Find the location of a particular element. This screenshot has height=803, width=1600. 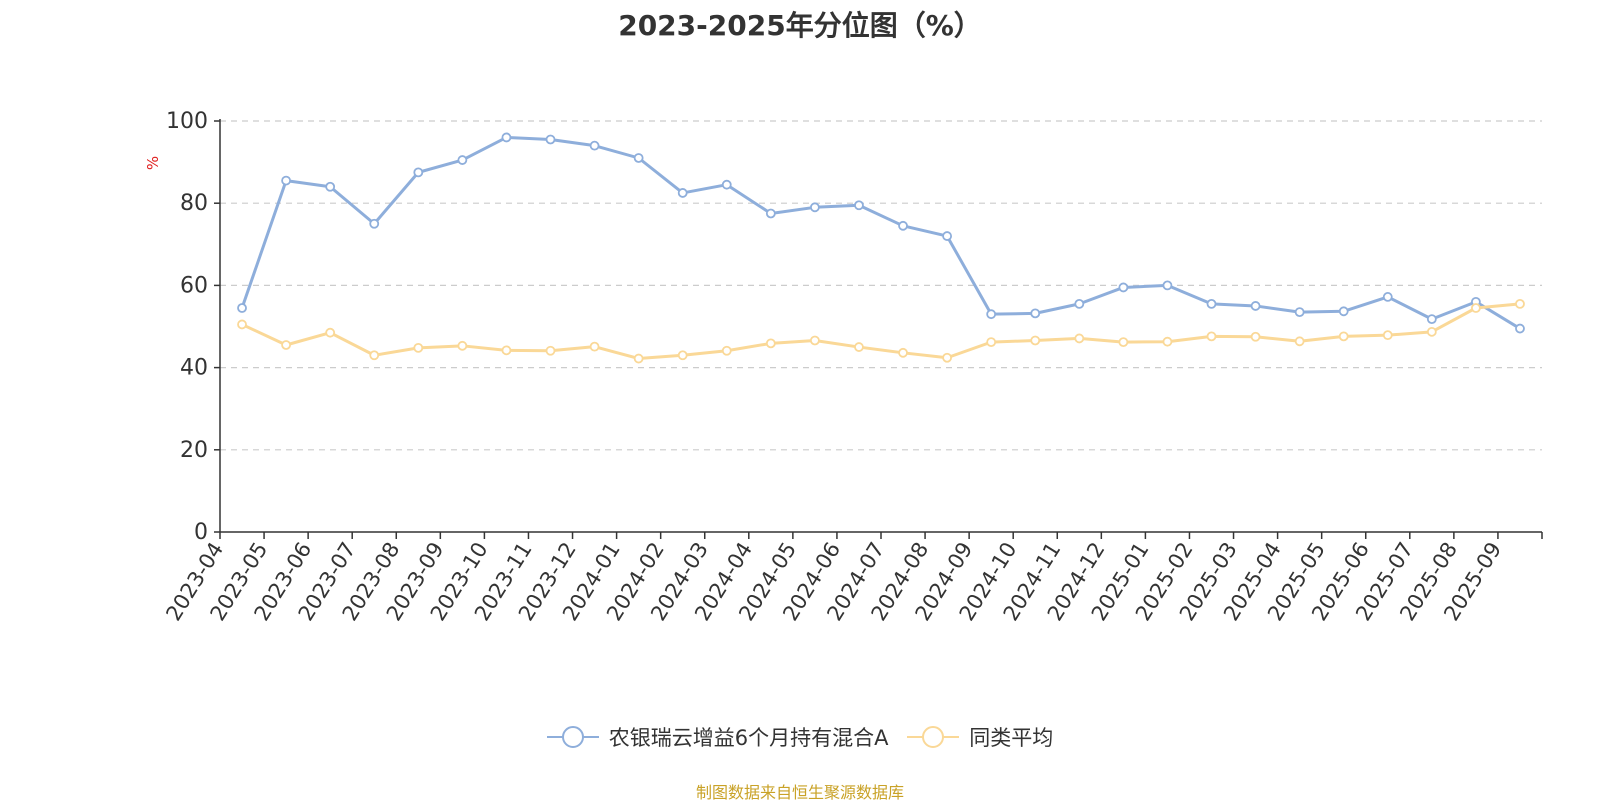

y-tick-label: 80 is located at coordinates (194, 203).